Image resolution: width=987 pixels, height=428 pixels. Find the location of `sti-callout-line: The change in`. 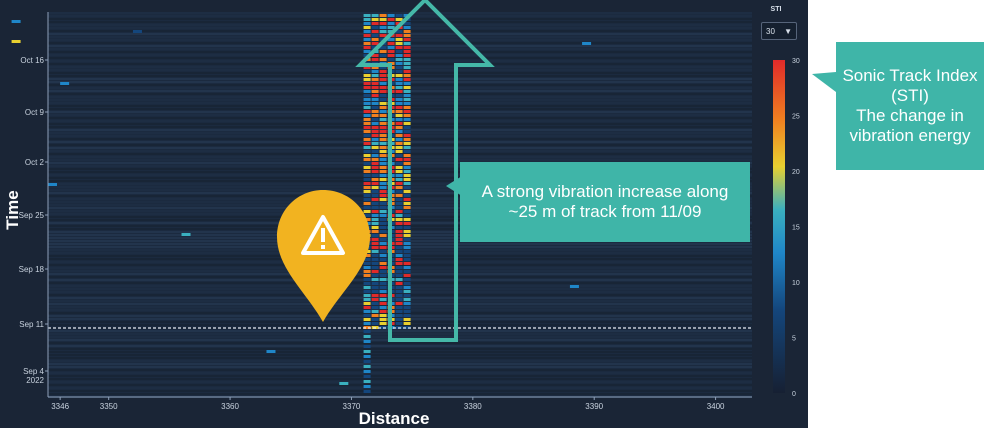

sti-callout-line: The change in is located at coordinates (910, 115).